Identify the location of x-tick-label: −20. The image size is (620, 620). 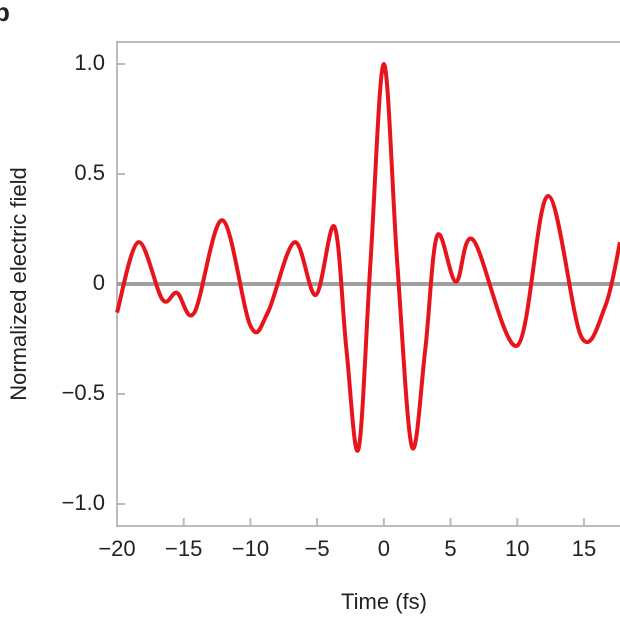
(116, 548).